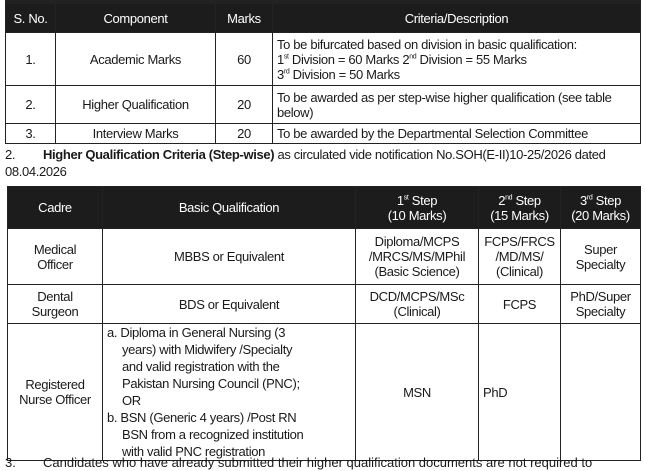 Image resolution: width=645 pixels, height=471 pixels. What do you see at coordinates (456, 74) in the screenshot?
I see `desc-division3: 3rd Division = 50 Marks` at bounding box center [456, 74].